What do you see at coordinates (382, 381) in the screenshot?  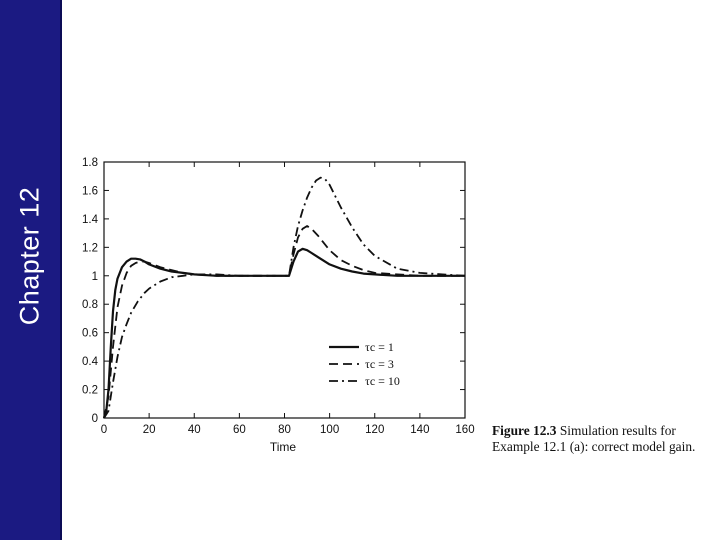 I see `legend-label-3: τc = 10` at bounding box center [382, 381].